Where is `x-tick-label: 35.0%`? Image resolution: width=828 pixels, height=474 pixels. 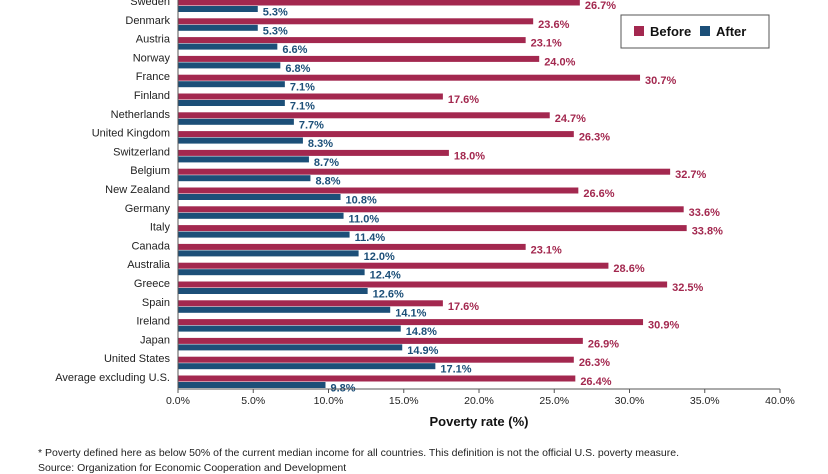
x-tick-label: 35.0% is located at coordinates (705, 401).